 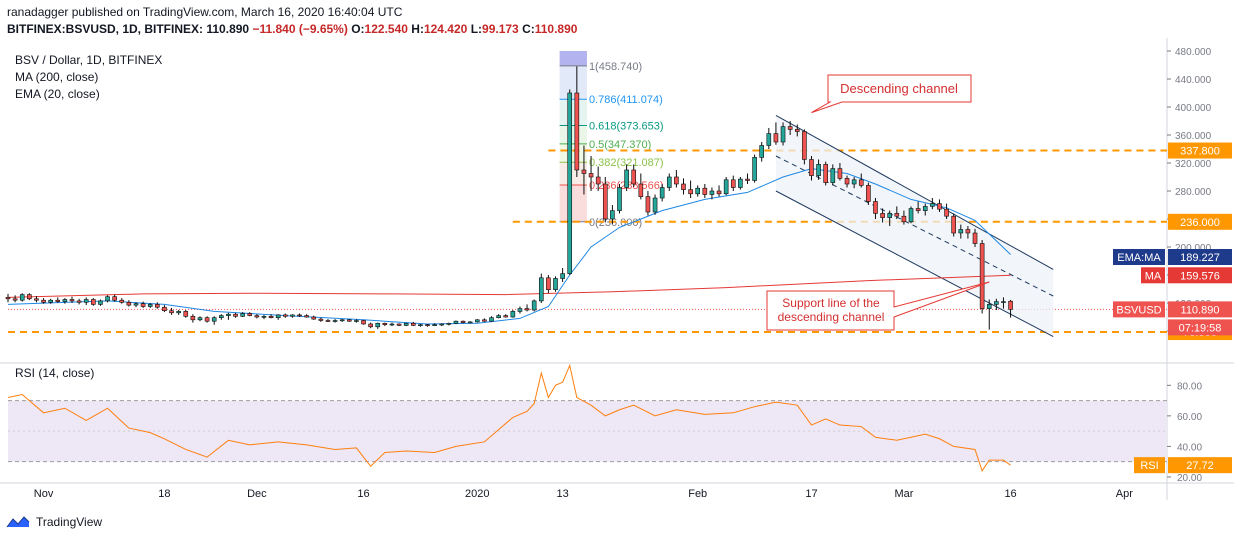 I want to click on ma-legend: MA (200, close), so click(x=57, y=77).